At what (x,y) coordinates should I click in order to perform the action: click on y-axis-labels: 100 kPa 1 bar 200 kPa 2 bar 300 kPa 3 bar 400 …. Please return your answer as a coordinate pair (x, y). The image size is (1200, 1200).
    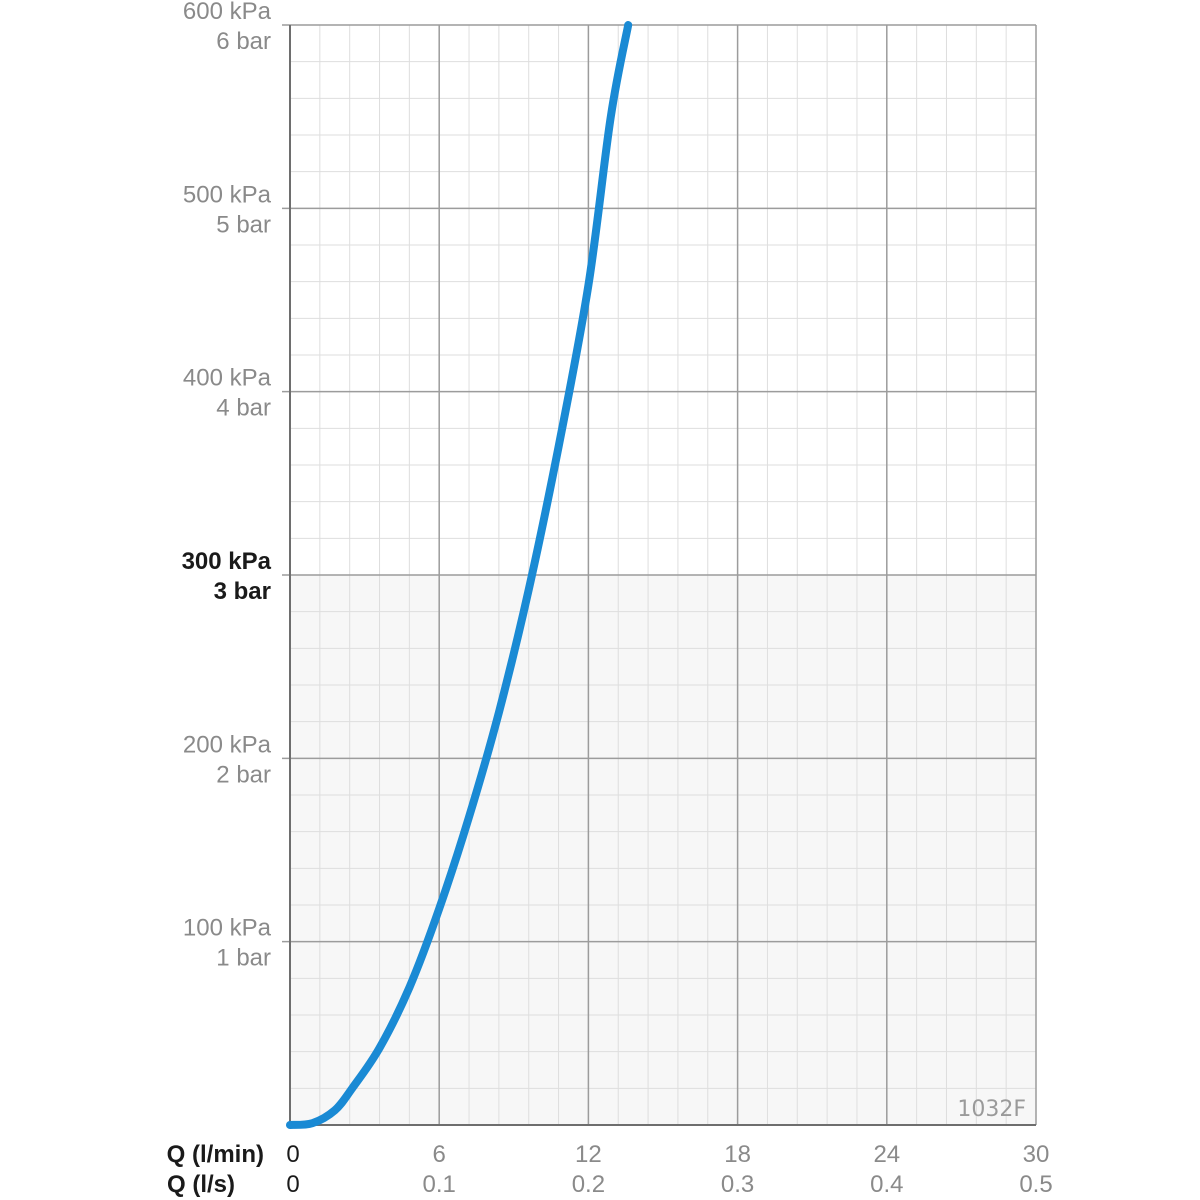
    Looking at the image, I should click on (227, 486).